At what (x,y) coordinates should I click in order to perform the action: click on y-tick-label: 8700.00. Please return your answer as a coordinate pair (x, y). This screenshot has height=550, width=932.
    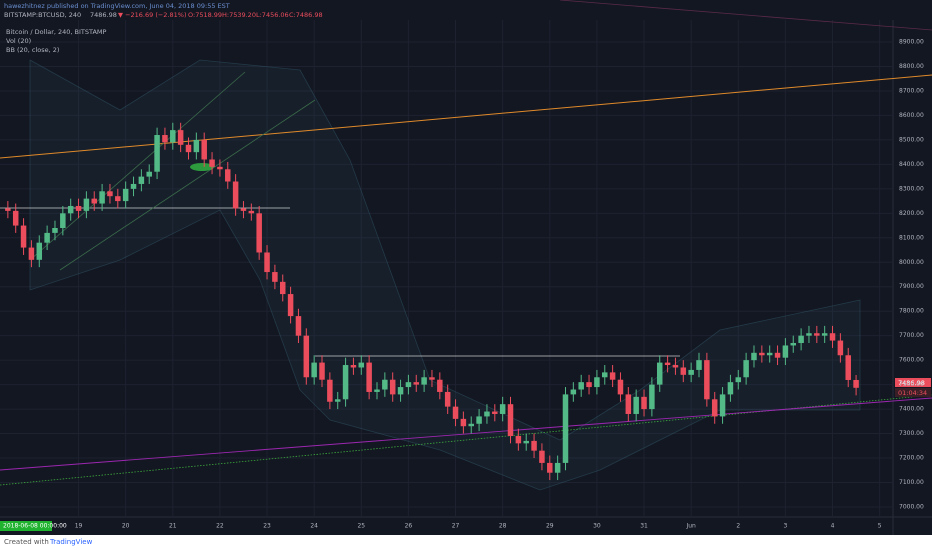
    Looking at the image, I should click on (911, 90).